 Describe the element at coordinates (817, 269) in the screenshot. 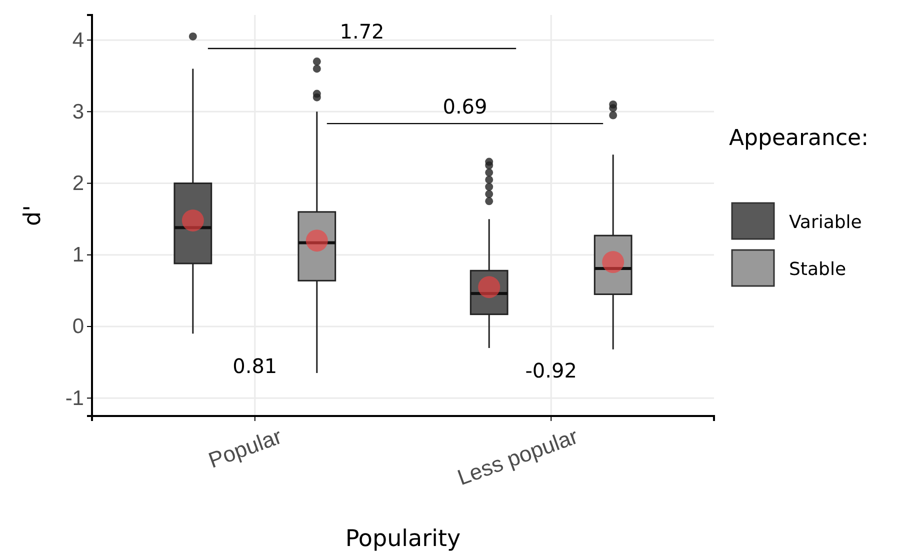

I see `legend-label: Stable` at that location.